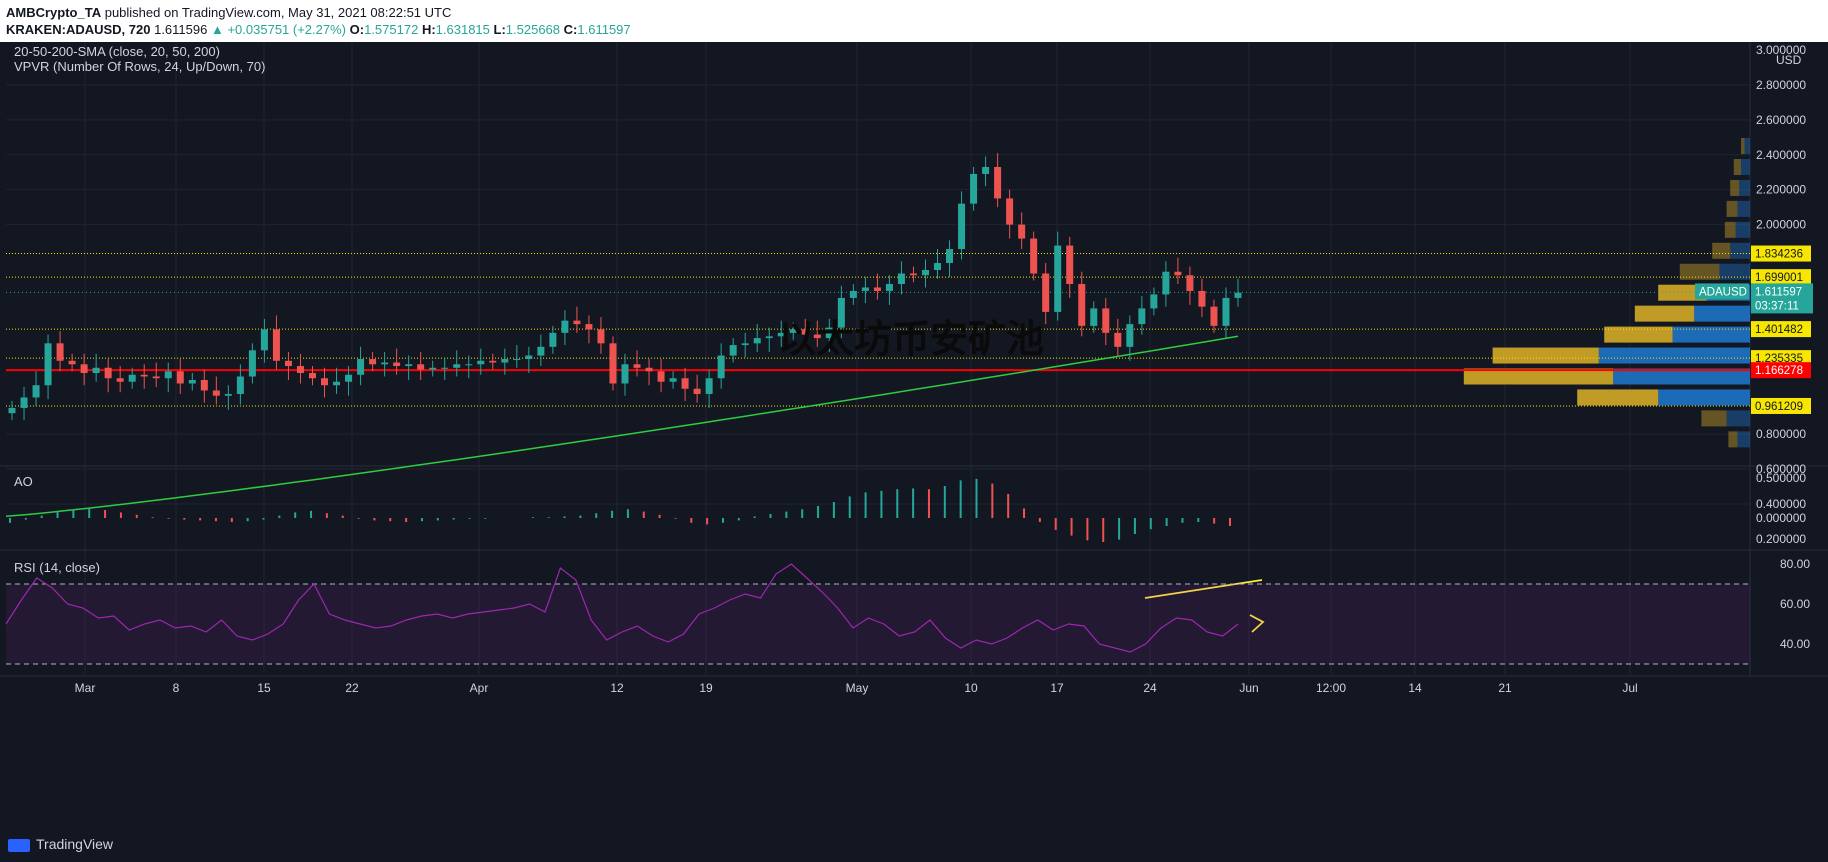 The image size is (1828, 862). Describe the element at coordinates (971, 688) in the screenshot. I see `time-tick-label: 10` at that location.